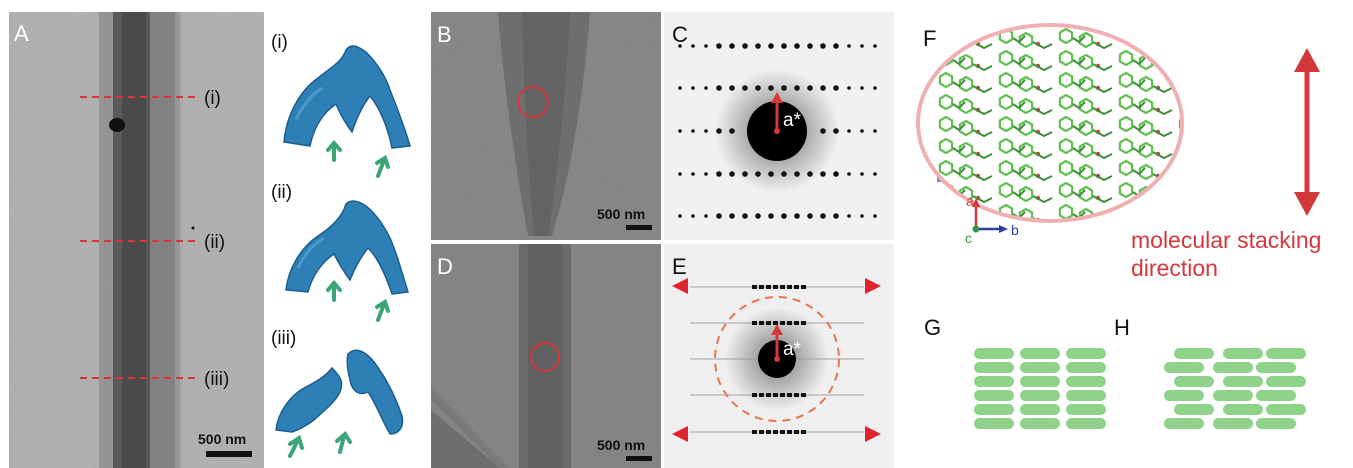 The width and height of the screenshot is (1353, 468). I want to click on zoom-ellipse, so click(1050, 123).